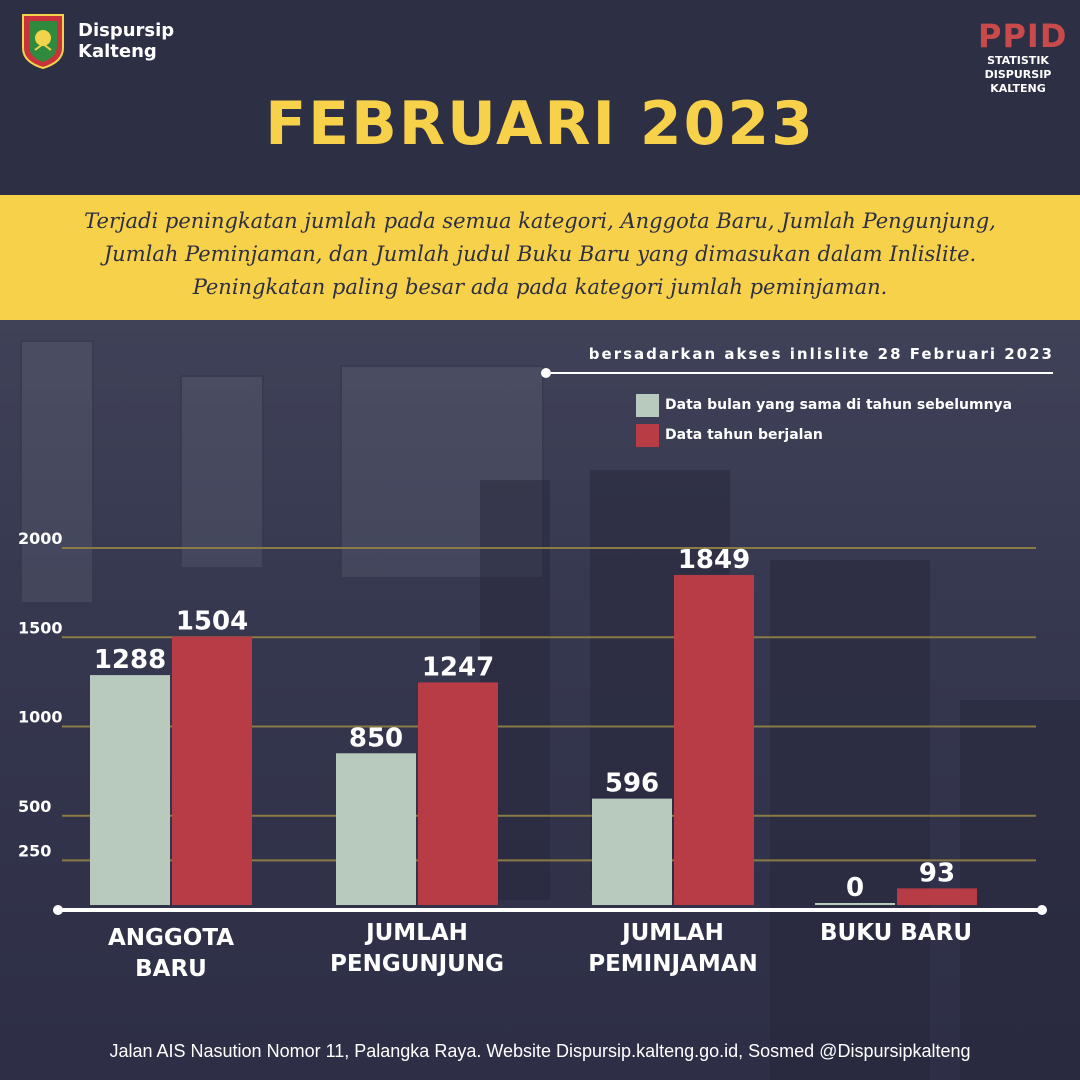 The image size is (1080, 1080). I want to click on y-tick-label: 1500, so click(40, 627).